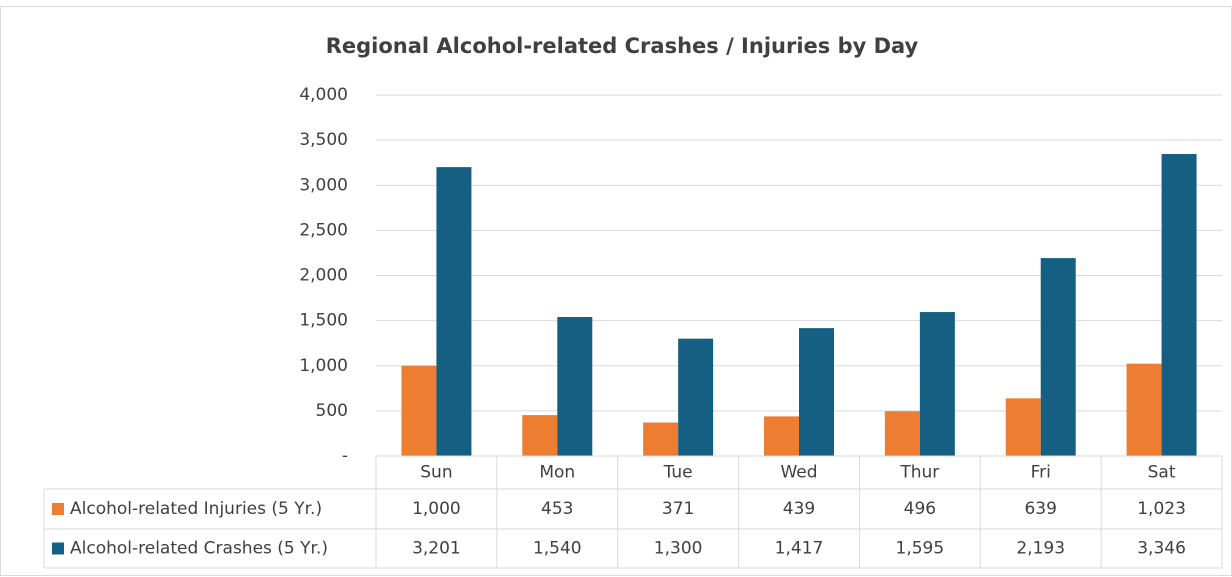  Describe the element at coordinates (323, 230) in the screenshot. I see `y-tick-label: 2,500` at that location.